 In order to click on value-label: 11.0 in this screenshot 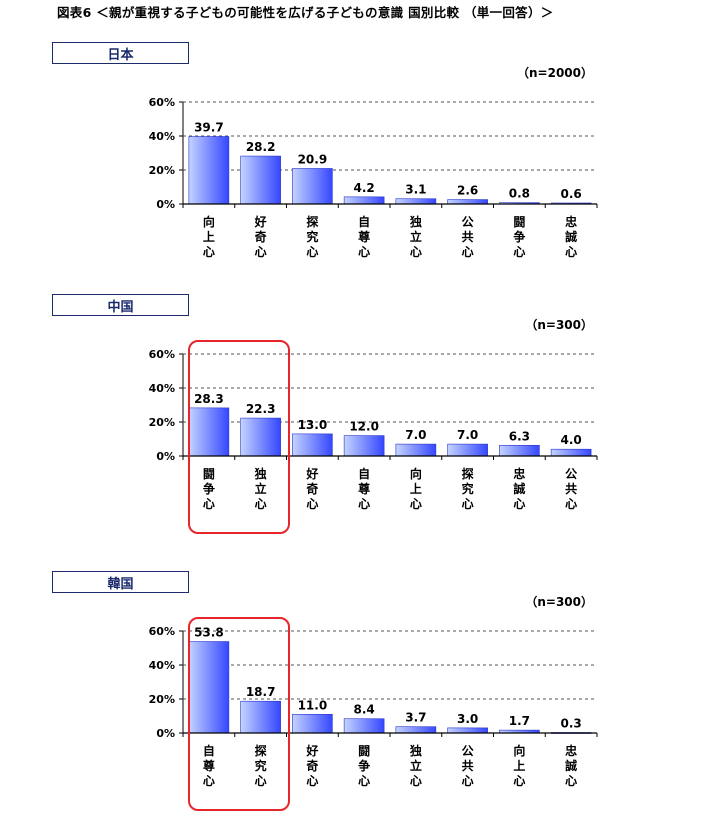, I will do `click(313, 705)`.